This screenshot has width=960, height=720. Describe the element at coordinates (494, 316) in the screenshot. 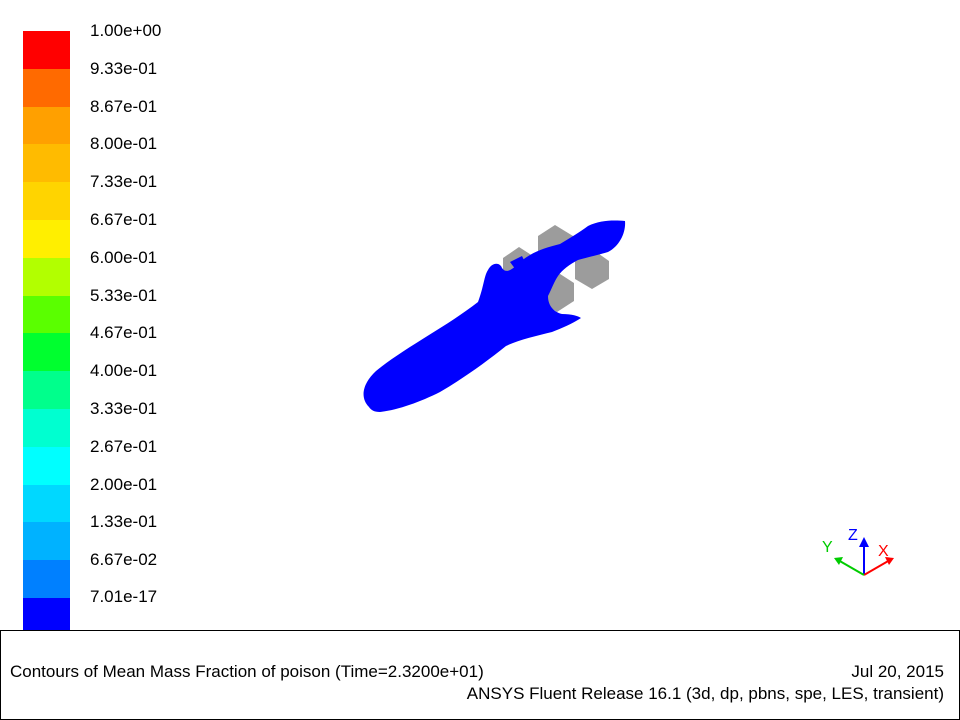

I see `contour-body` at that location.